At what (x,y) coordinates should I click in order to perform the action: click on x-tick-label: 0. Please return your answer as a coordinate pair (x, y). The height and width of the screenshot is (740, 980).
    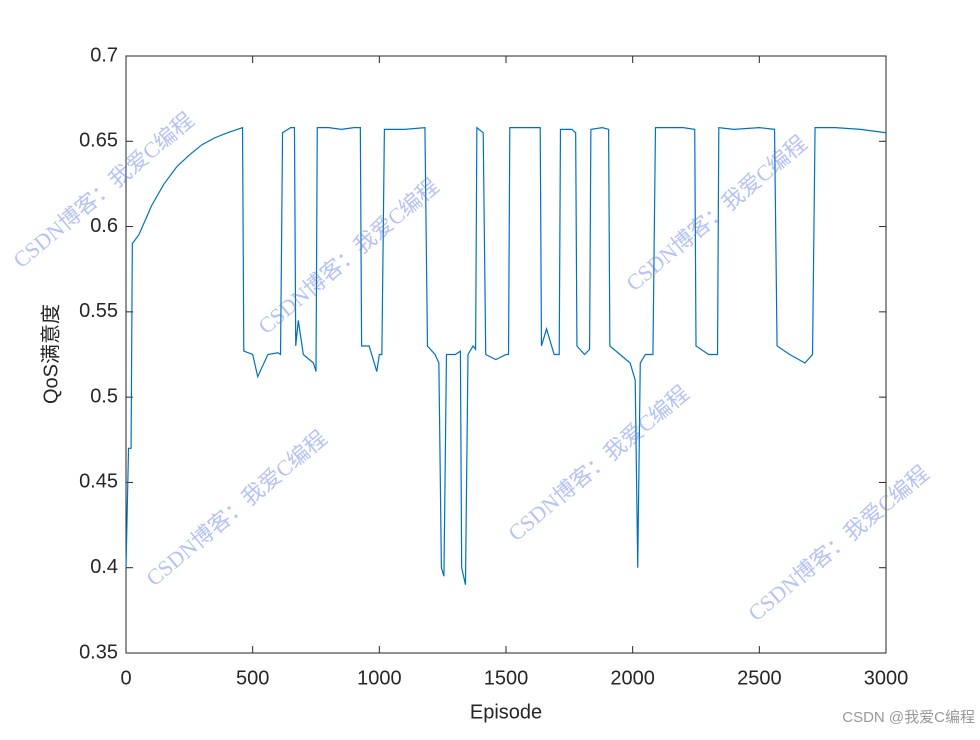
    Looking at the image, I should click on (125, 678).